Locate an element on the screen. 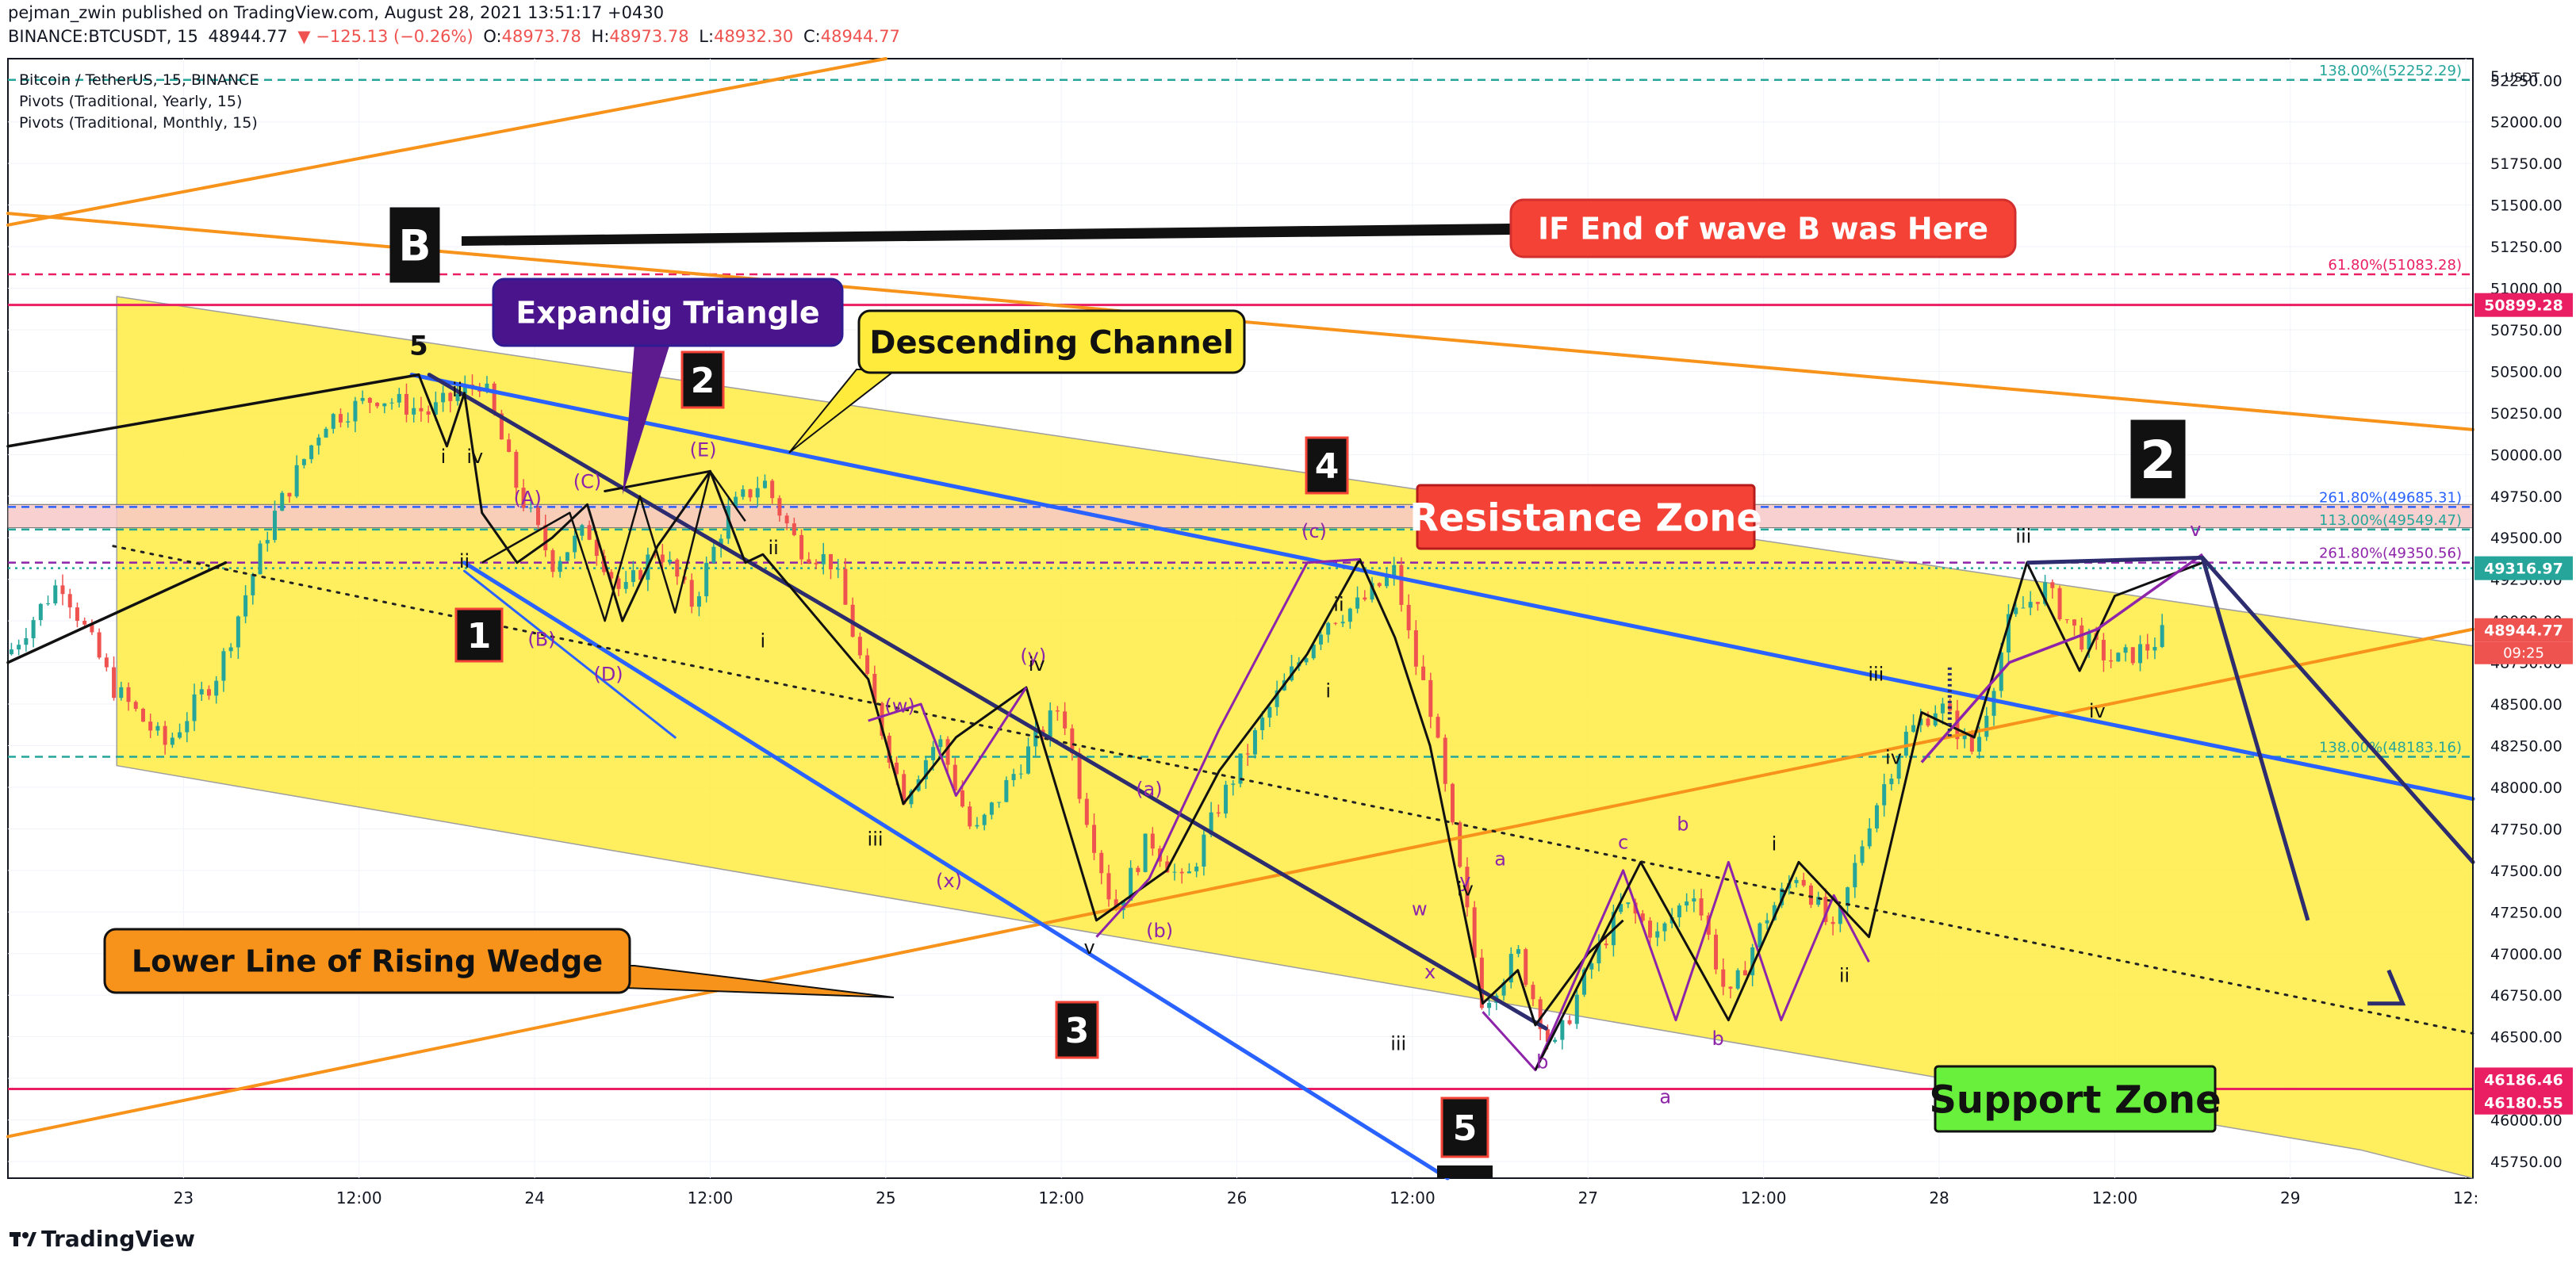 This screenshot has height=1263, width=2576. tradingview-logo: TradingView is located at coordinates (103, 1239).